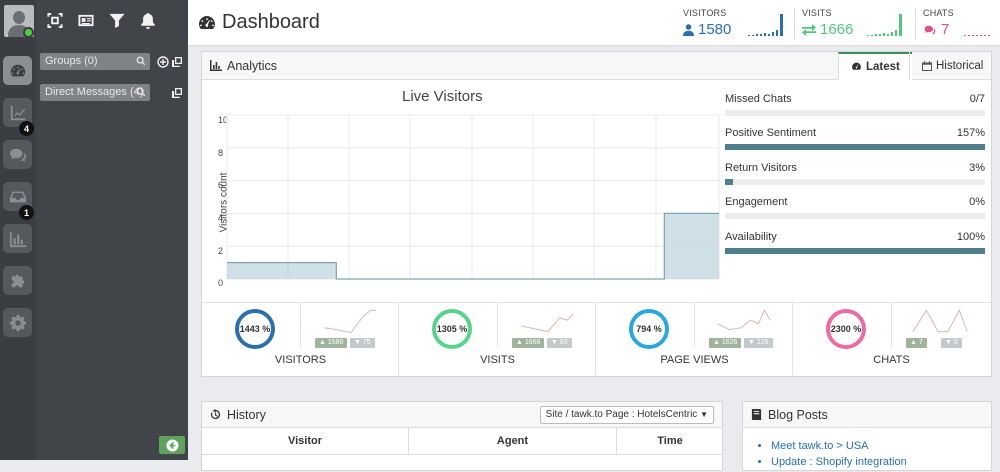  I want to click on kpi-down-pill: ▼ 83, so click(559, 343).